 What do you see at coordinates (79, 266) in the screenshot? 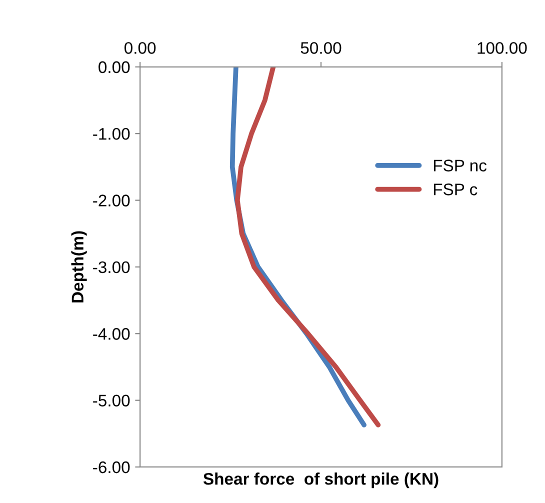
I see `y-axis-title: Depth(m)` at bounding box center [79, 266].